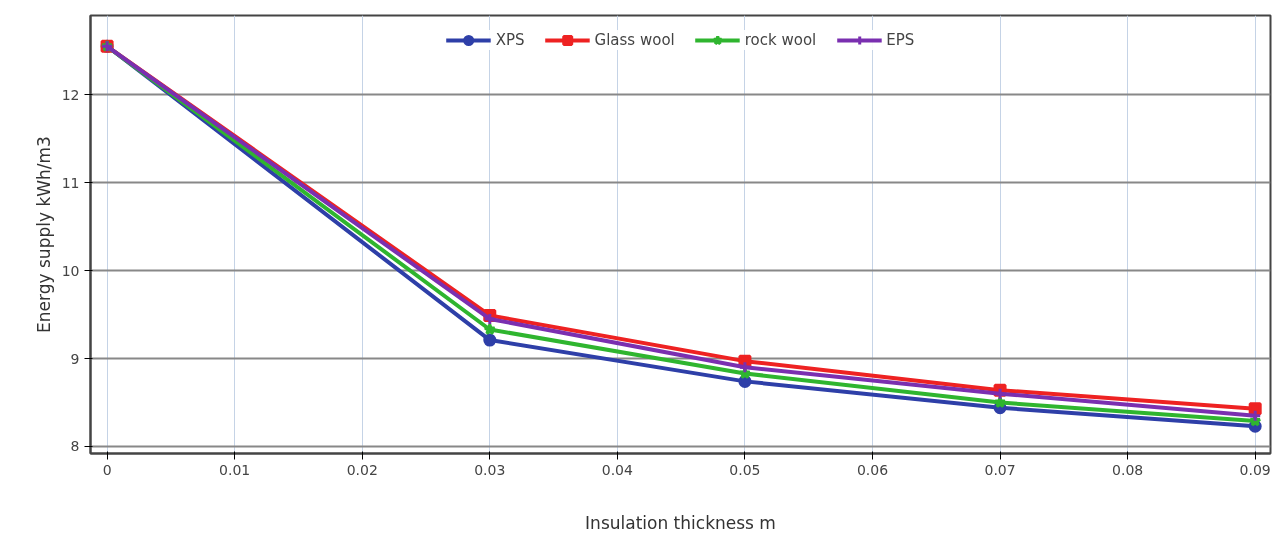 The width and height of the screenshot is (1280, 535). Describe the element at coordinates (70, 94) in the screenshot. I see `y-tick-label: 12` at that location.